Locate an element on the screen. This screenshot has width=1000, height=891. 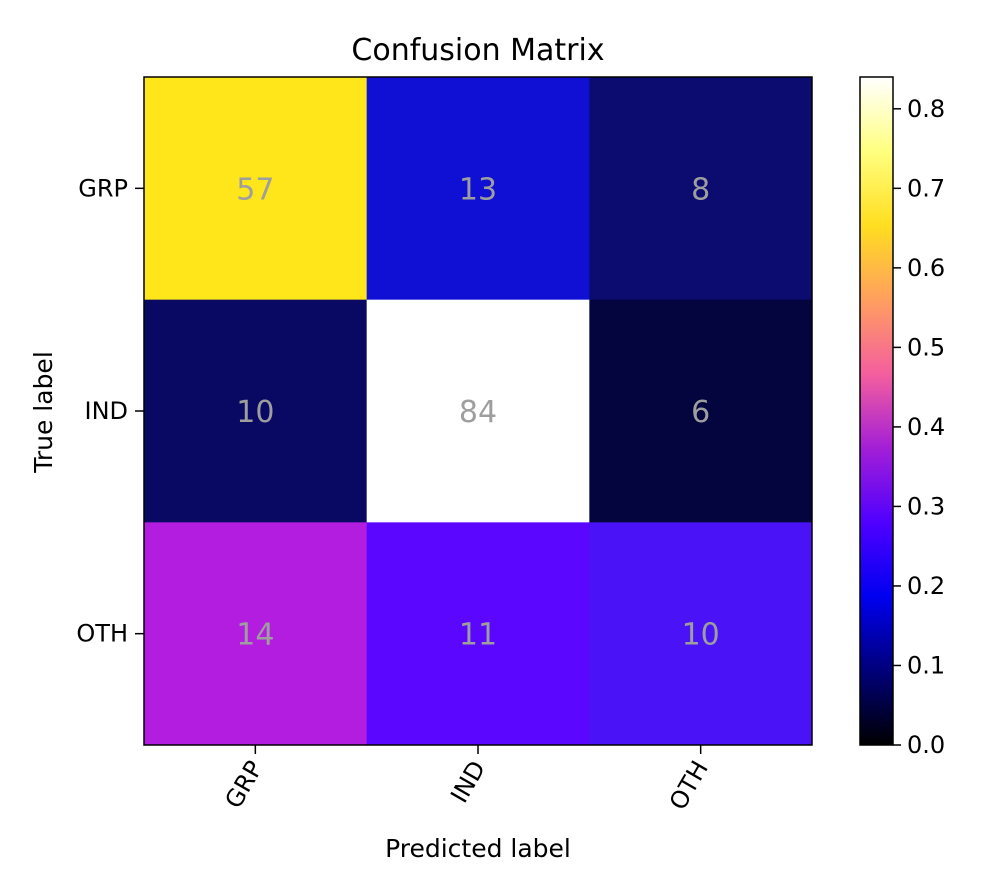
cell-value-label: 57 is located at coordinates (255, 189).